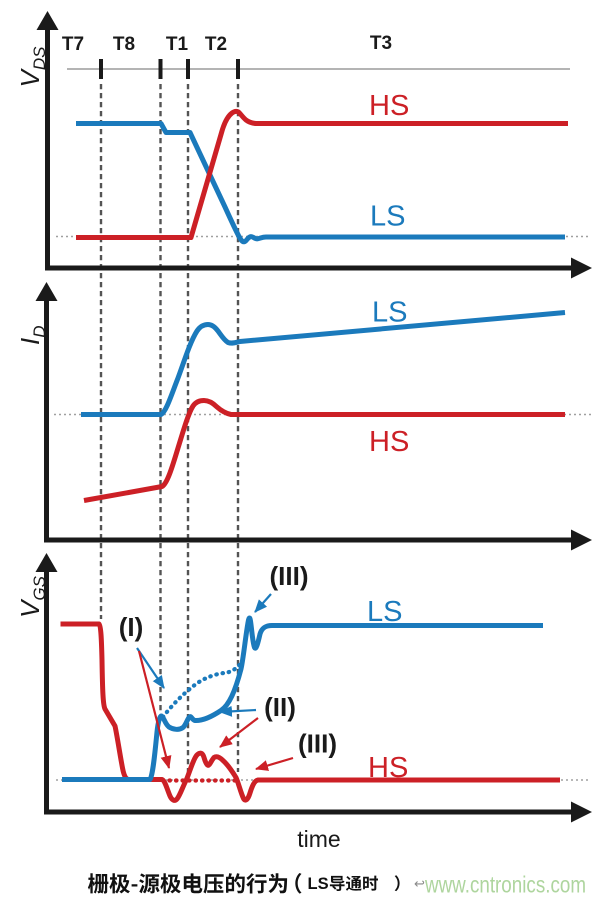 This screenshot has width=605, height=902. Describe the element at coordinates (280, 707) in the screenshot. I see `svg-text: (II)` at that location.